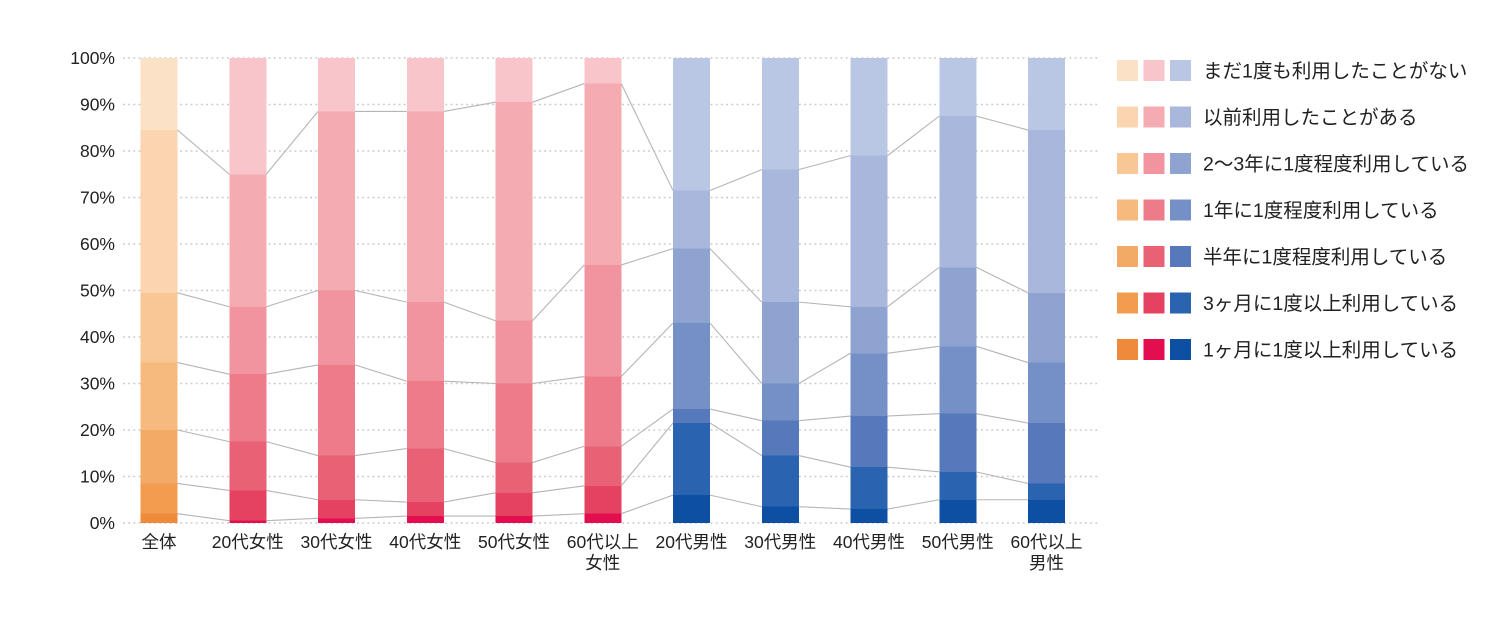  I want to click on legend-label: 半年に1度程度利用している, so click(1325, 258).